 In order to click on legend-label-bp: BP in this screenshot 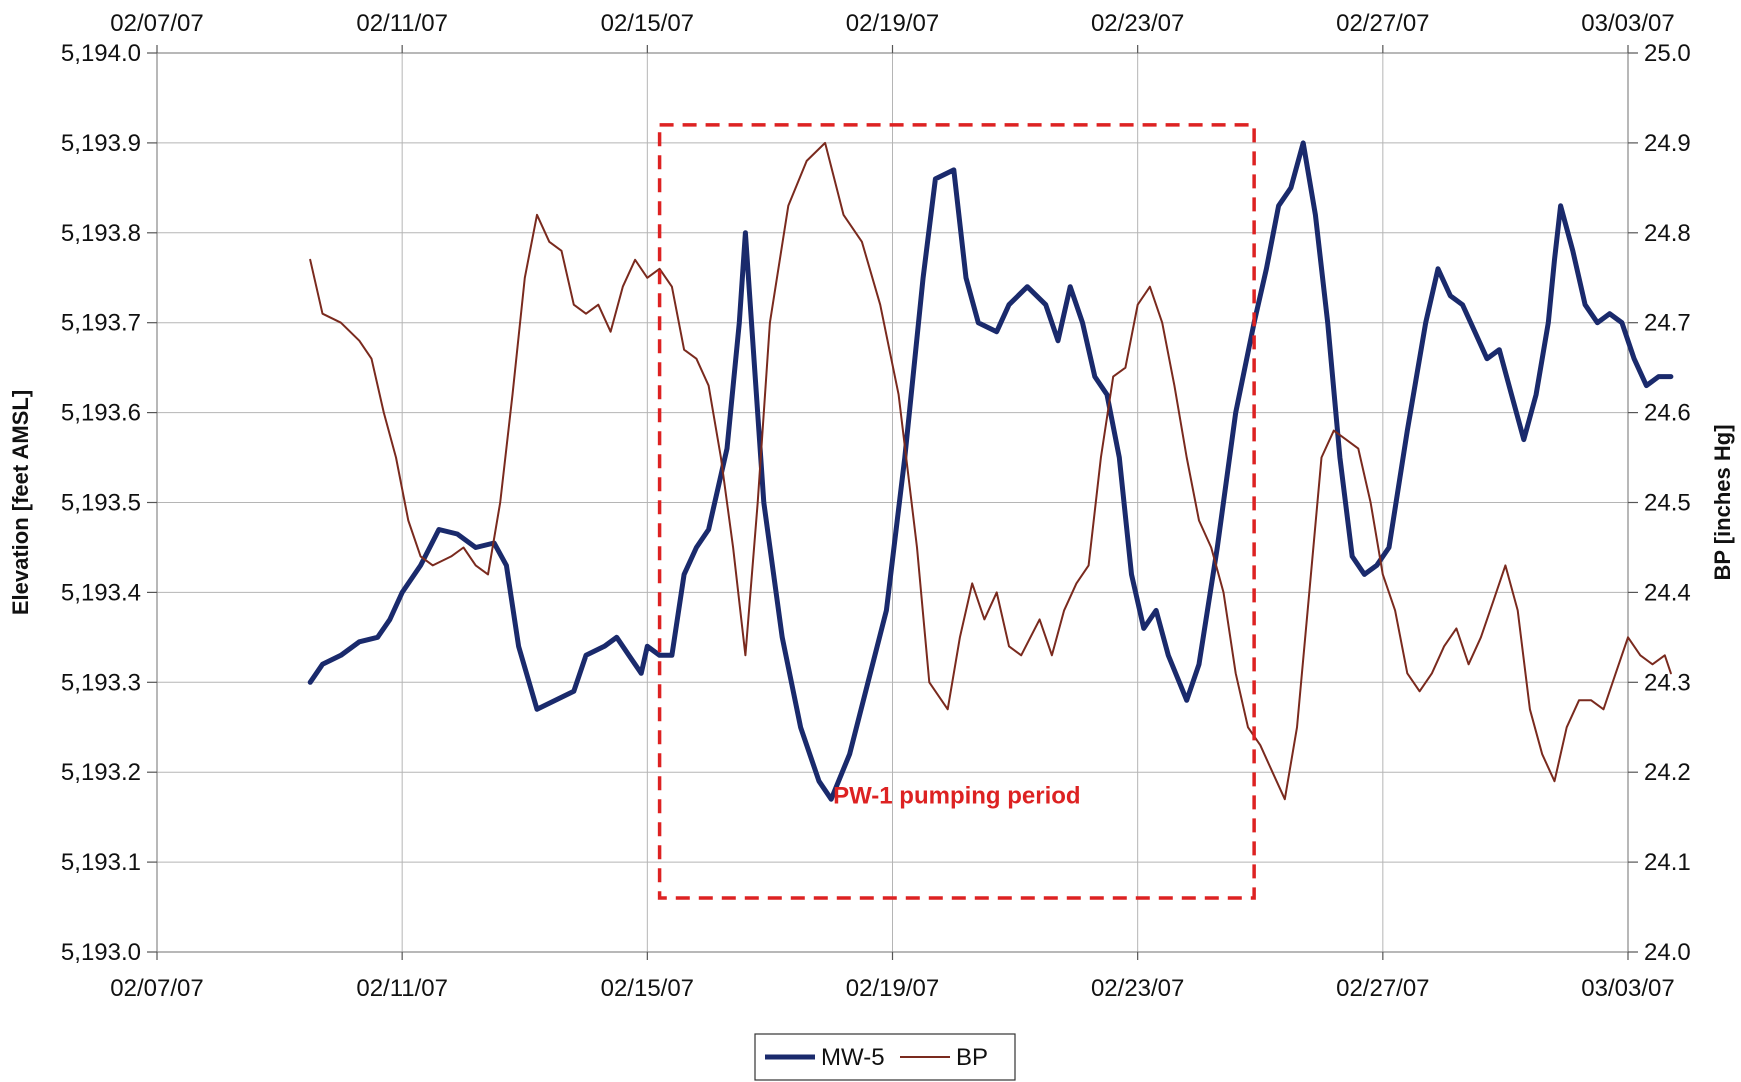, I will do `click(972, 1057)`.